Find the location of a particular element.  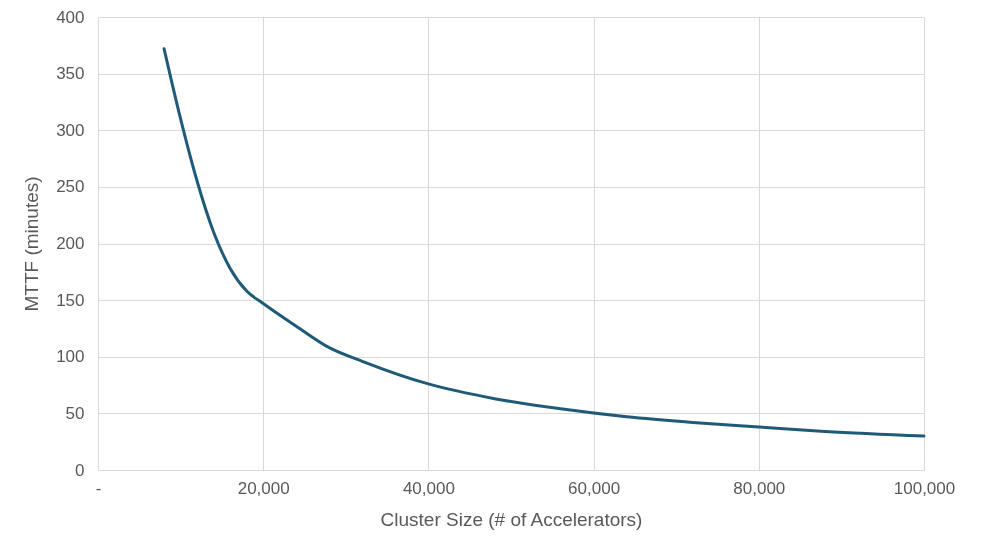

y-tick-label: 0 is located at coordinates (80, 470).